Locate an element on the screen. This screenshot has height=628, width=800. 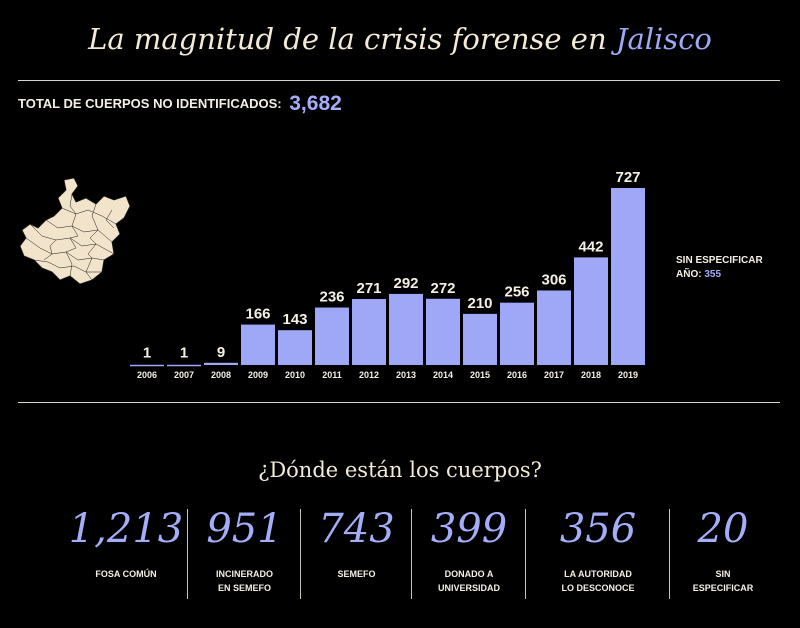
stat-label-line: ESPECIFICAR is located at coordinates (723, 588).